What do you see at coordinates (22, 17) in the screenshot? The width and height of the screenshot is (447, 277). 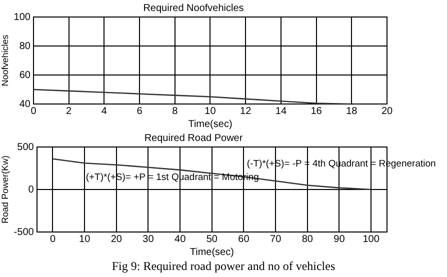 I see `y-tick-label: 100` at bounding box center [22, 17].